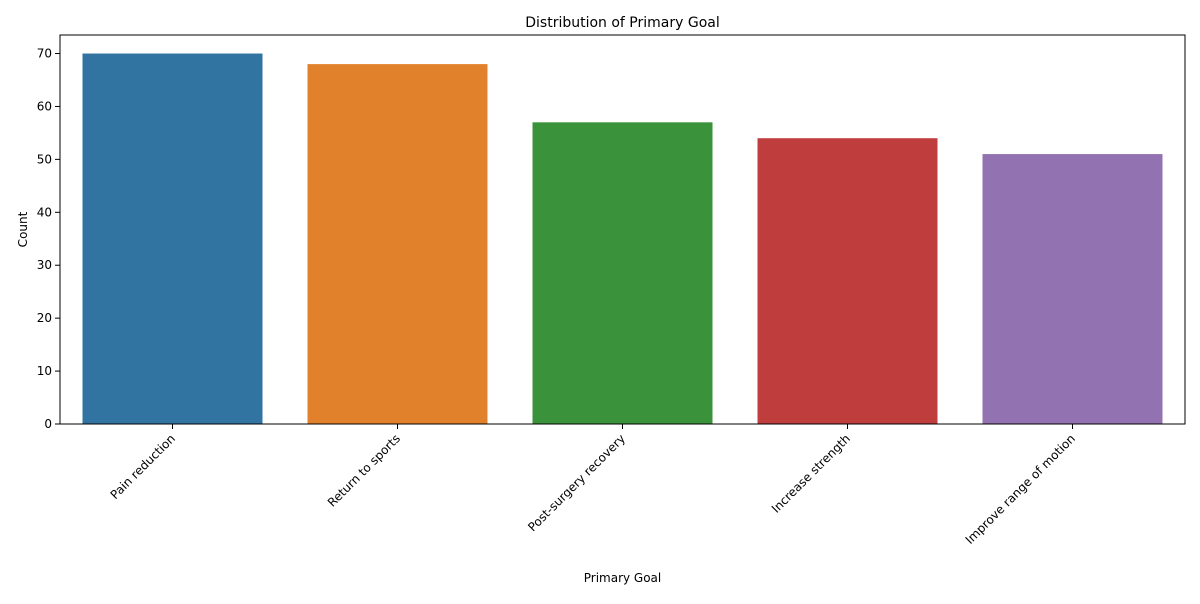  What do you see at coordinates (143, 466) in the screenshot?
I see `x-tick-label: Pain reduction` at bounding box center [143, 466].